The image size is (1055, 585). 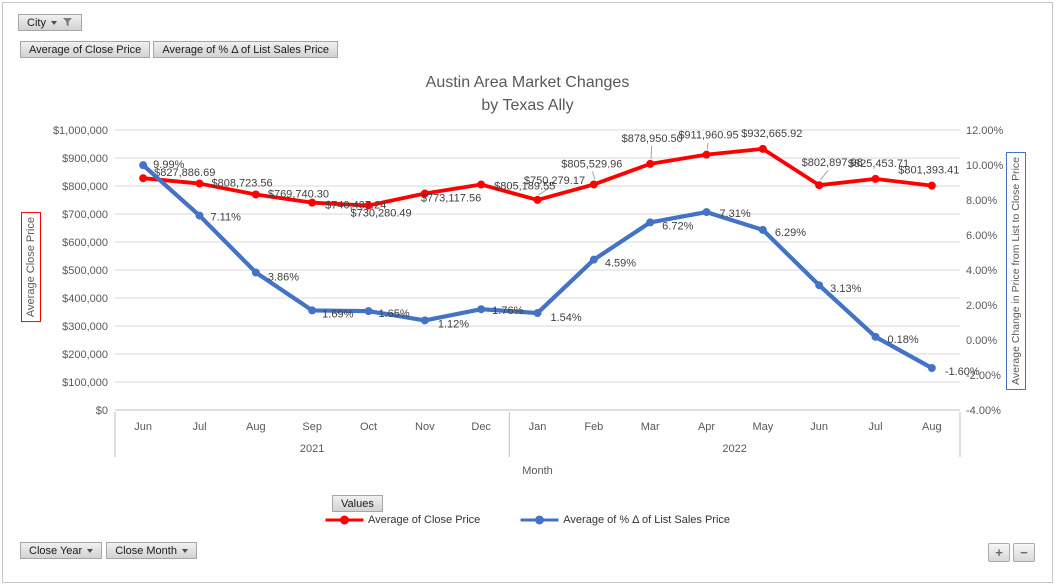 I want to click on right-axis-tick: 8.00%, so click(x=981, y=201).